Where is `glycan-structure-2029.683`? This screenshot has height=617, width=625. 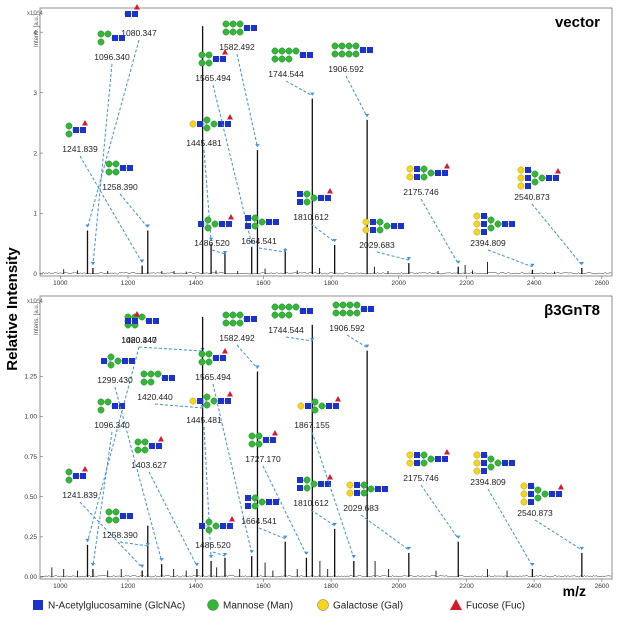
glycan-structure-2029.683 is located at coordinates (383, 226).